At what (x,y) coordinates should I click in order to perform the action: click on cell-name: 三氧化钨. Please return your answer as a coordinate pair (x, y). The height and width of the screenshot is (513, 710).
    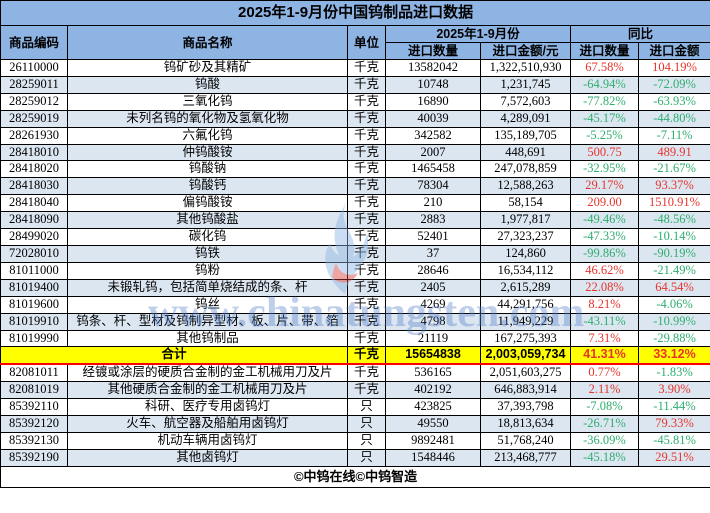
    Looking at the image, I should click on (207, 101).